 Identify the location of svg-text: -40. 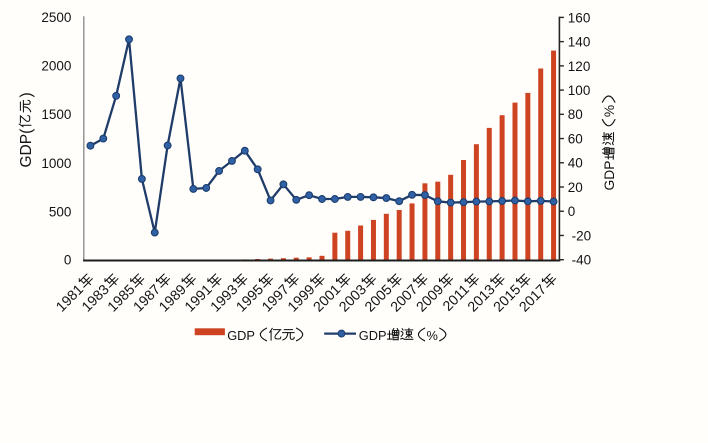
(582, 260).